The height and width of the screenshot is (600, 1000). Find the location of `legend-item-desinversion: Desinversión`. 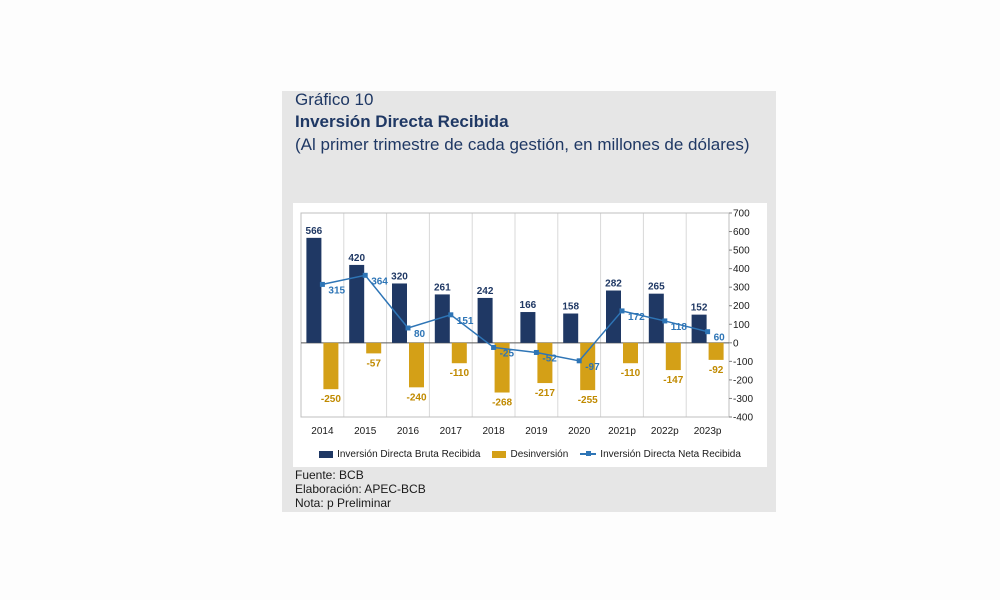

legend-item-desinversion: Desinversión is located at coordinates (530, 454).